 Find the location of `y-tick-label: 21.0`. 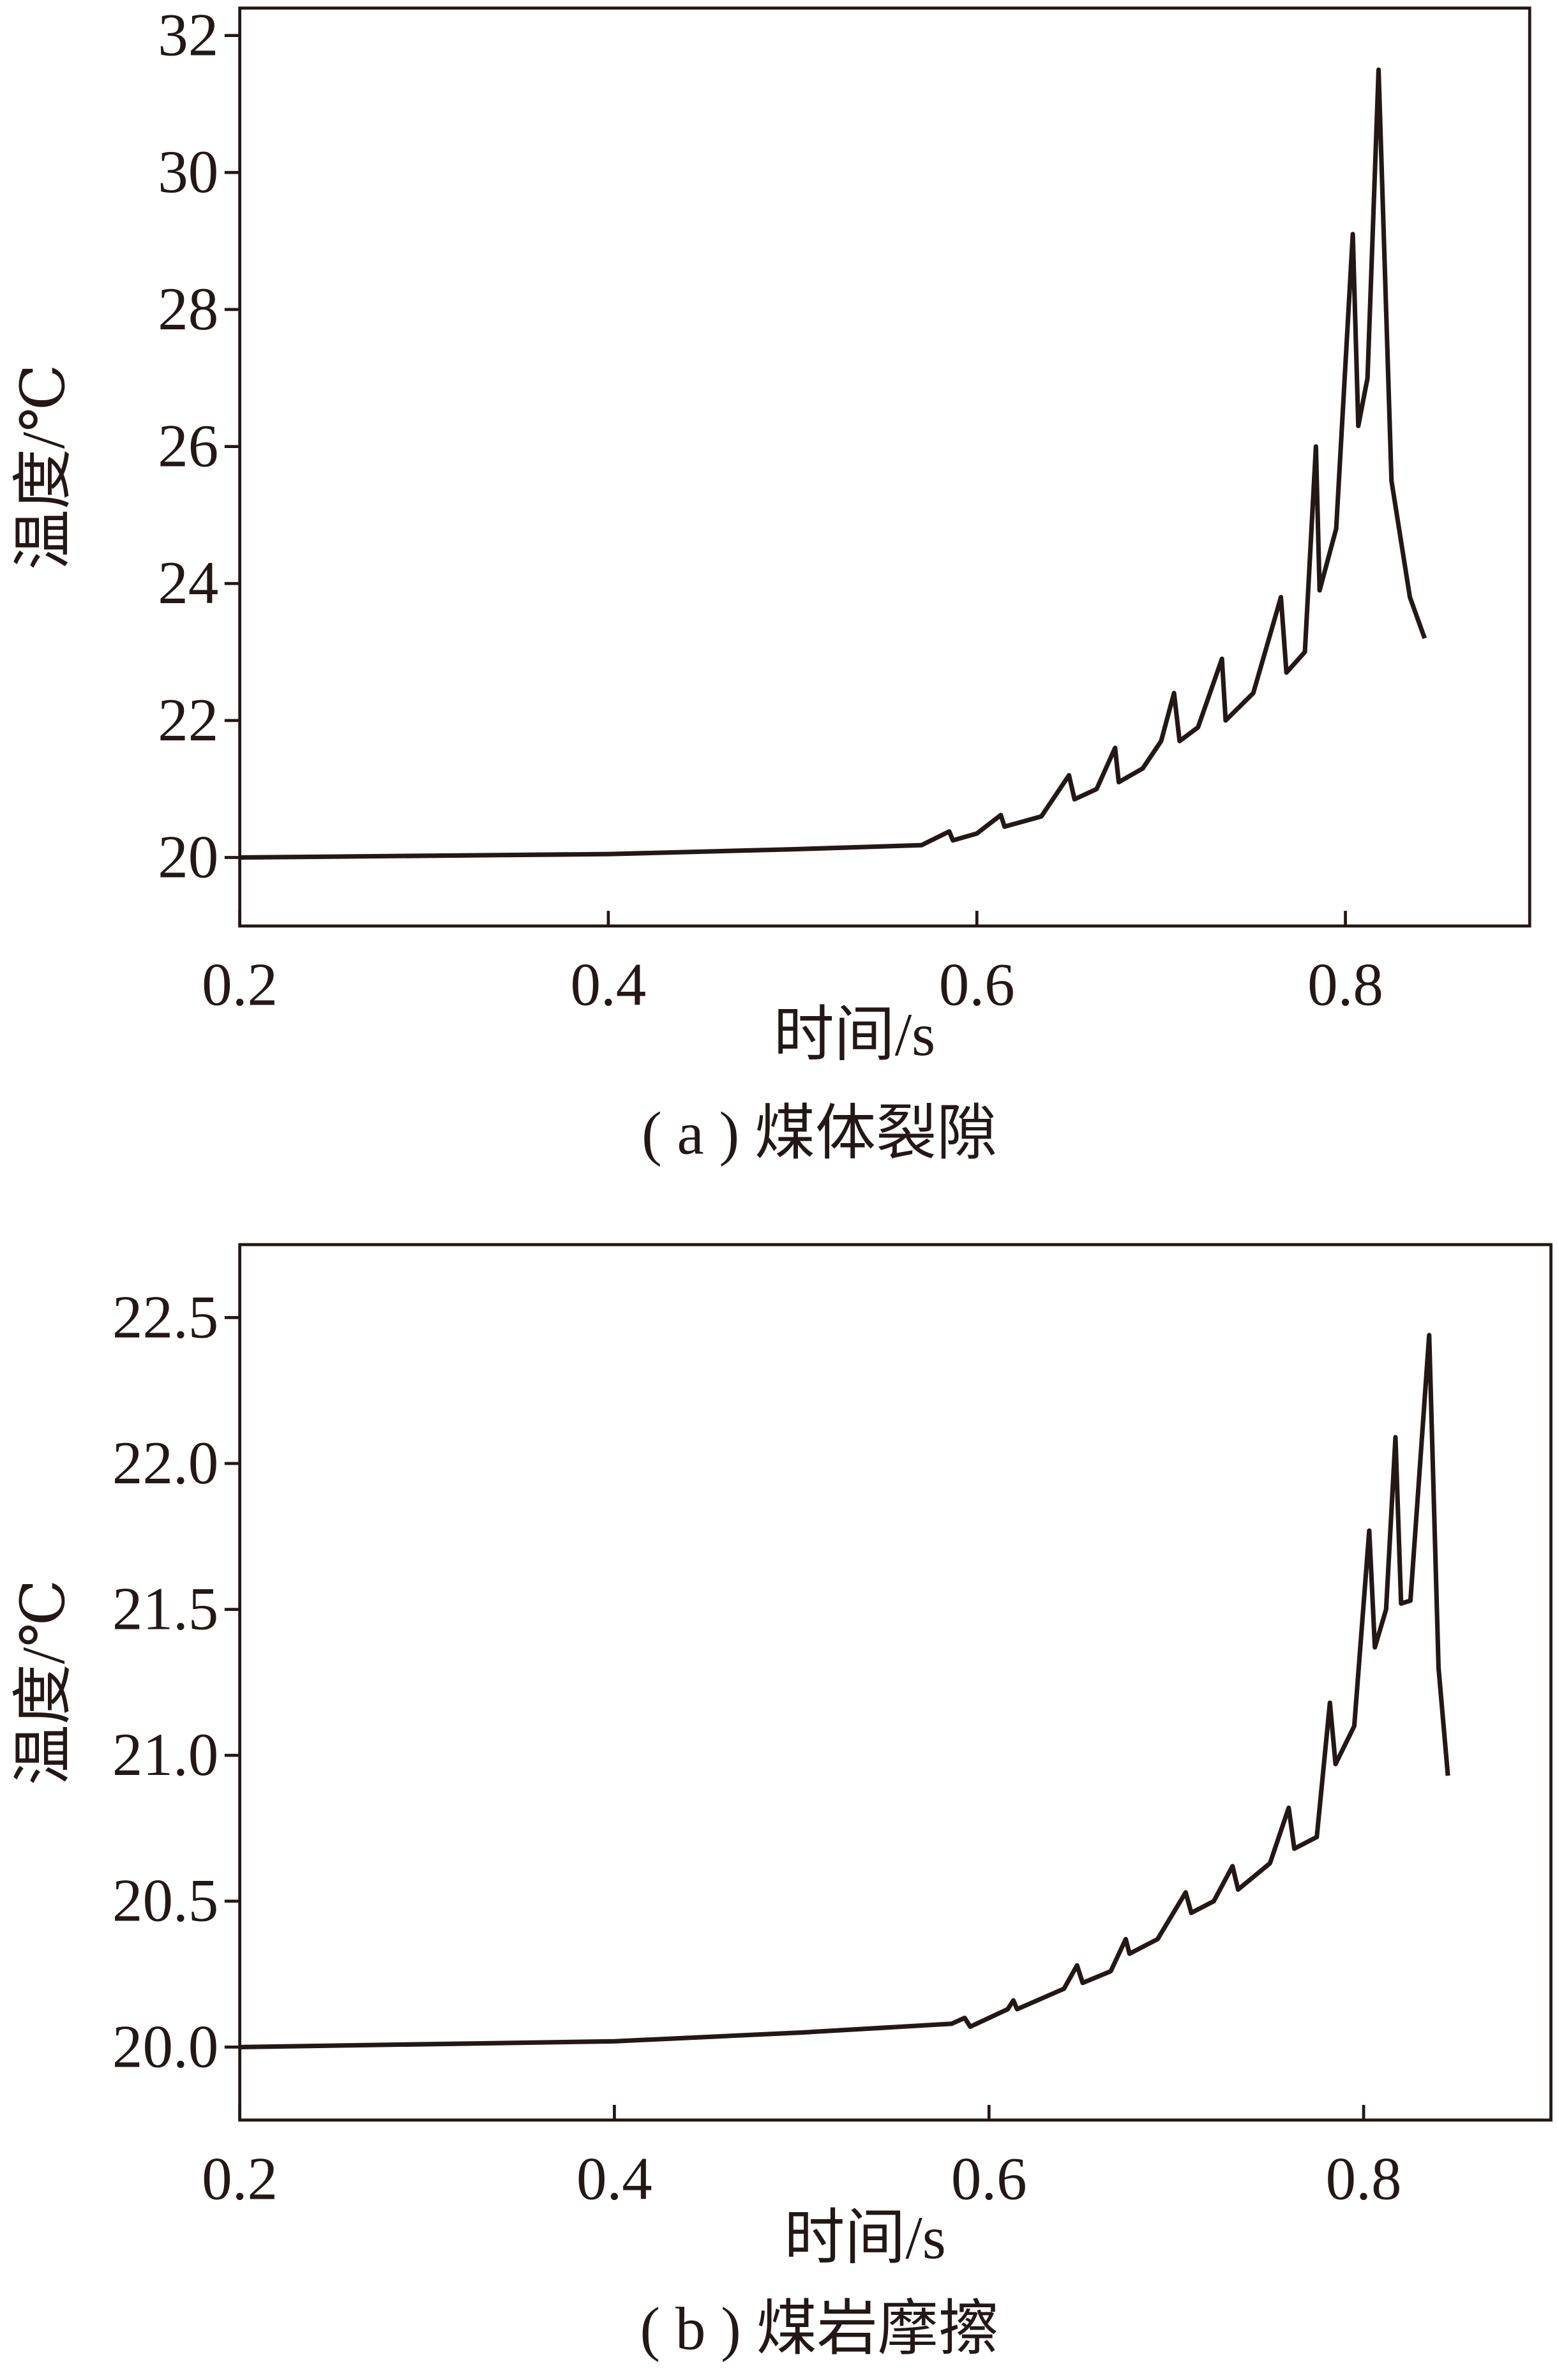

y-tick-label: 21.0 is located at coordinates (165, 1754).